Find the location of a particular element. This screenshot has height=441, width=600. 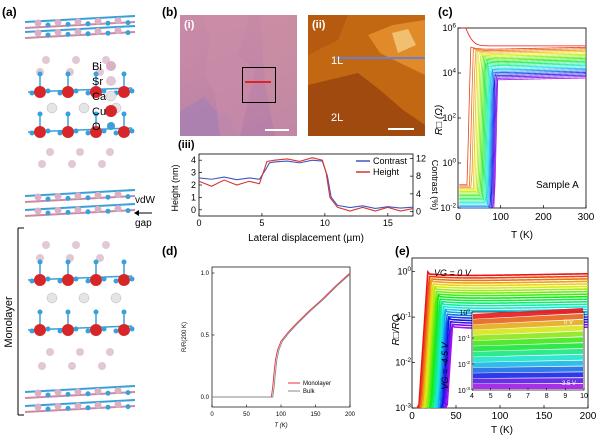

inset-chart: 4 5 6 7 8 9 10 10-3 10-2 10-1 100 0 V -3.5 V is located at coordinates (523, 354).